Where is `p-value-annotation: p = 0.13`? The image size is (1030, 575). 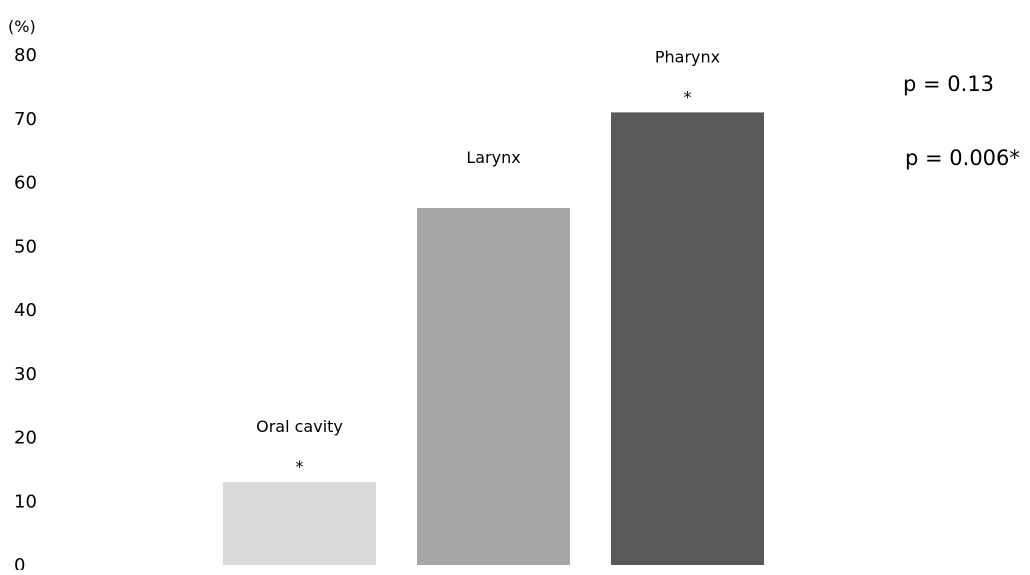
p-value-annotation: p = 0.13 is located at coordinates (948, 84).